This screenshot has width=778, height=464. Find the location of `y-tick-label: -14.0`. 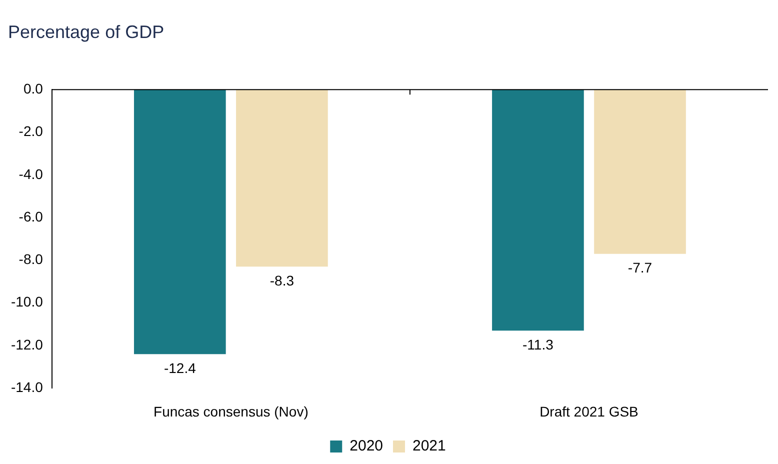

y-tick-label: -14.0 is located at coordinates (27, 387).